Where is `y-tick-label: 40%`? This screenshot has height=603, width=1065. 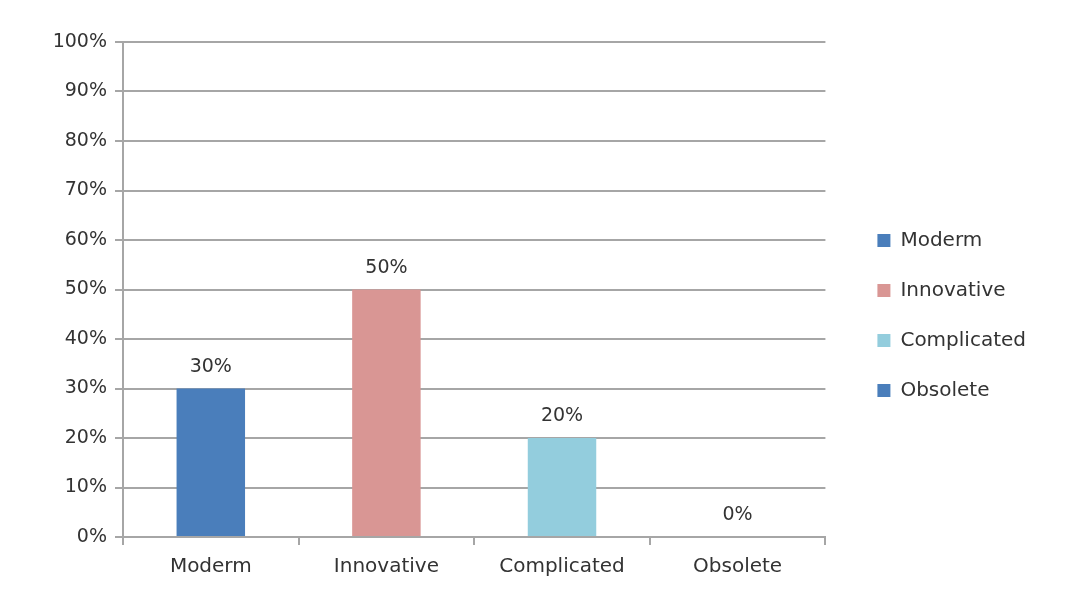 y-tick-label: 40% is located at coordinates (85, 336).